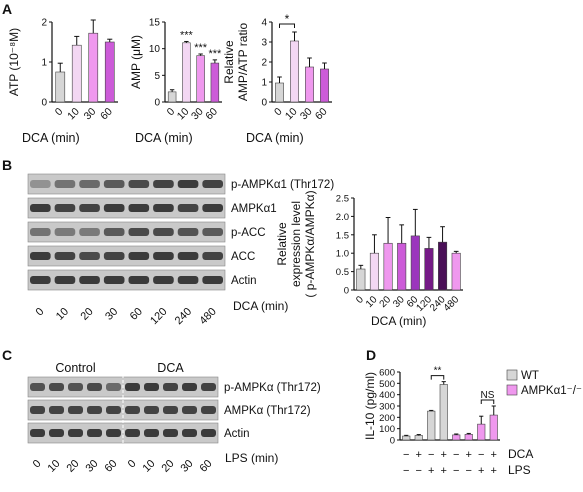 The width and height of the screenshot is (583, 492). I want to click on group-label: Control, so click(75, 368).